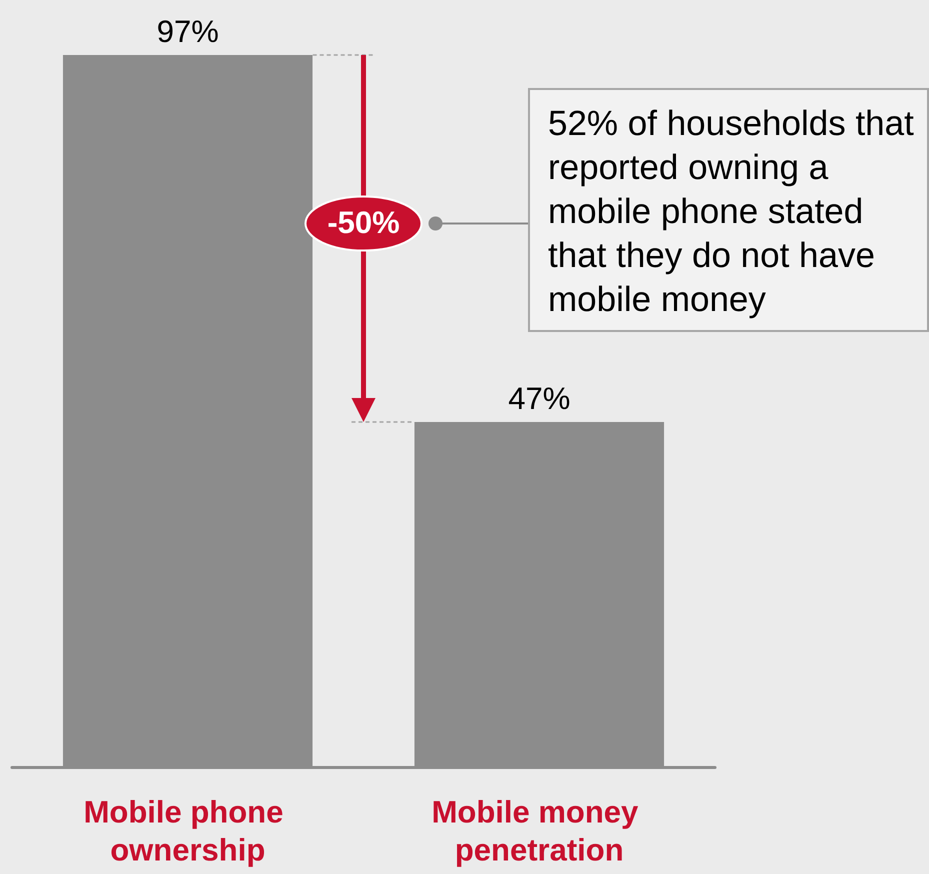 The width and height of the screenshot is (929, 874). Describe the element at coordinates (187, 31) in the screenshot. I see `data-label: 97%` at that location.